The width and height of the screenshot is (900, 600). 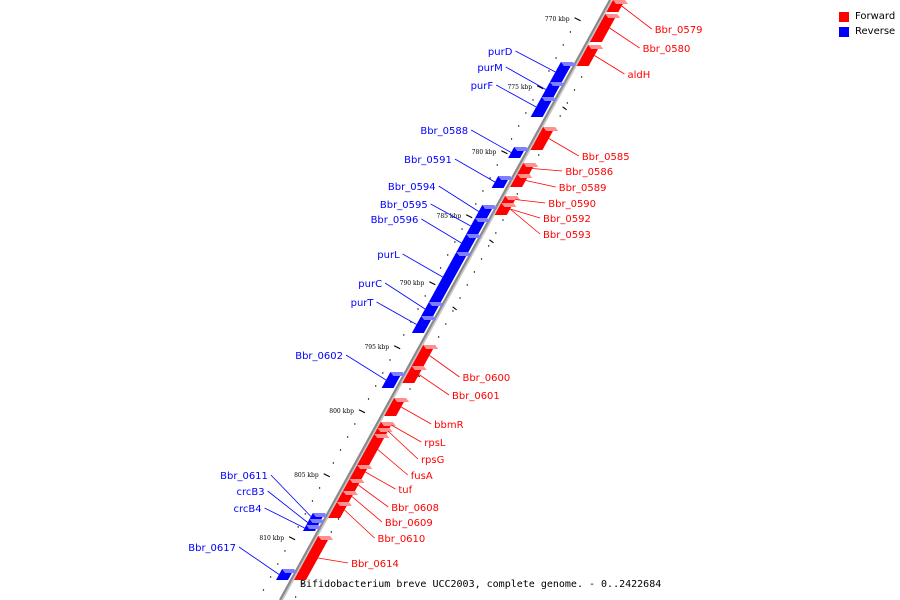 I want to click on purM-label: purM, so click(x=489, y=68).